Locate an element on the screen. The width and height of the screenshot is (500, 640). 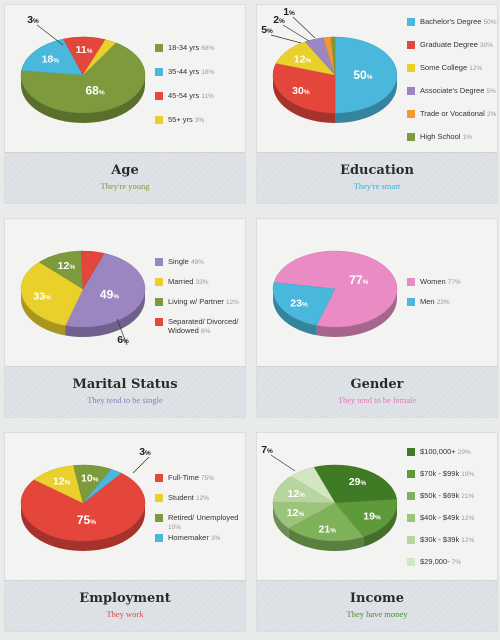
legend-label: $30k - $39k 12% is located at coordinates (460, 540).